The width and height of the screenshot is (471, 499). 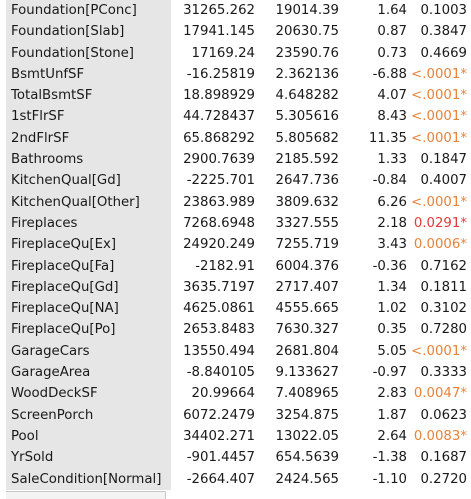 I want to click on table-row: Fireplaces 7268.6948 3327.555 2.18 0.0291*, so click(x=238, y=223).